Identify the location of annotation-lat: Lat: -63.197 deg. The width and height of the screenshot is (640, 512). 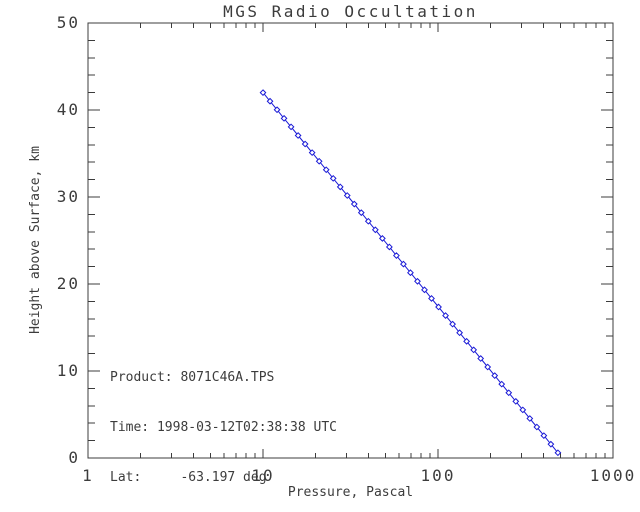
(188, 477).